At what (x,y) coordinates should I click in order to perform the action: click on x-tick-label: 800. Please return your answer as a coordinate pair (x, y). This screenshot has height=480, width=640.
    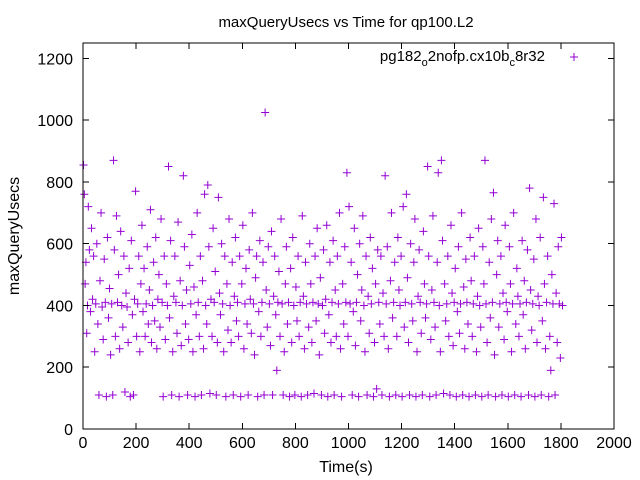
    Looking at the image, I should click on (295, 443).